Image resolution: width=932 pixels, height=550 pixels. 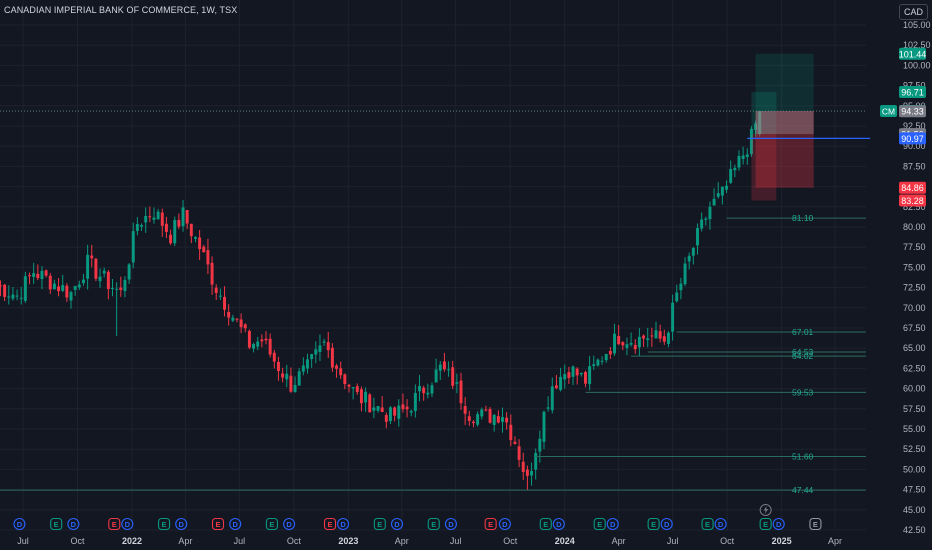 I want to click on y-tick-label: 47.50, so click(x=914, y=490).